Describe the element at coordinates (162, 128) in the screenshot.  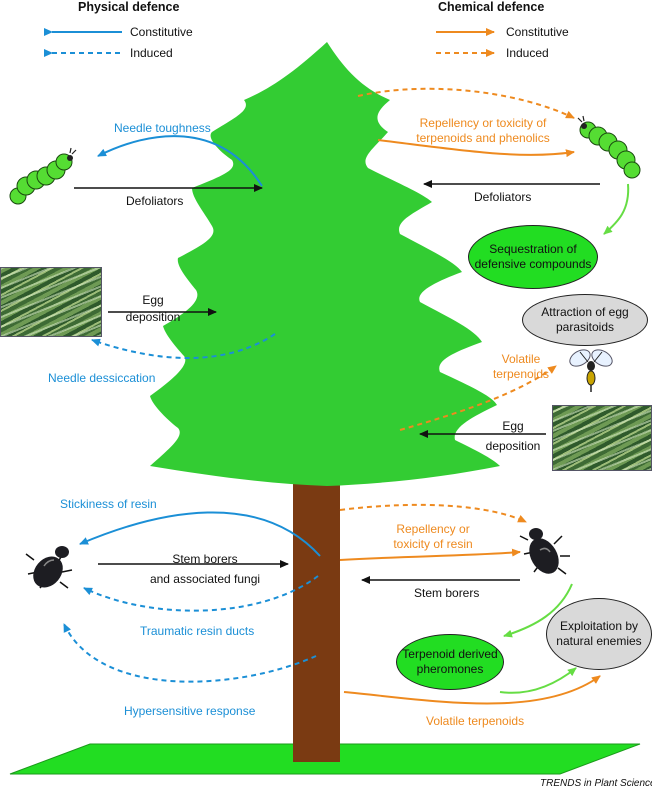
I see `needle-toughness-label: Needle toughness` at that location.